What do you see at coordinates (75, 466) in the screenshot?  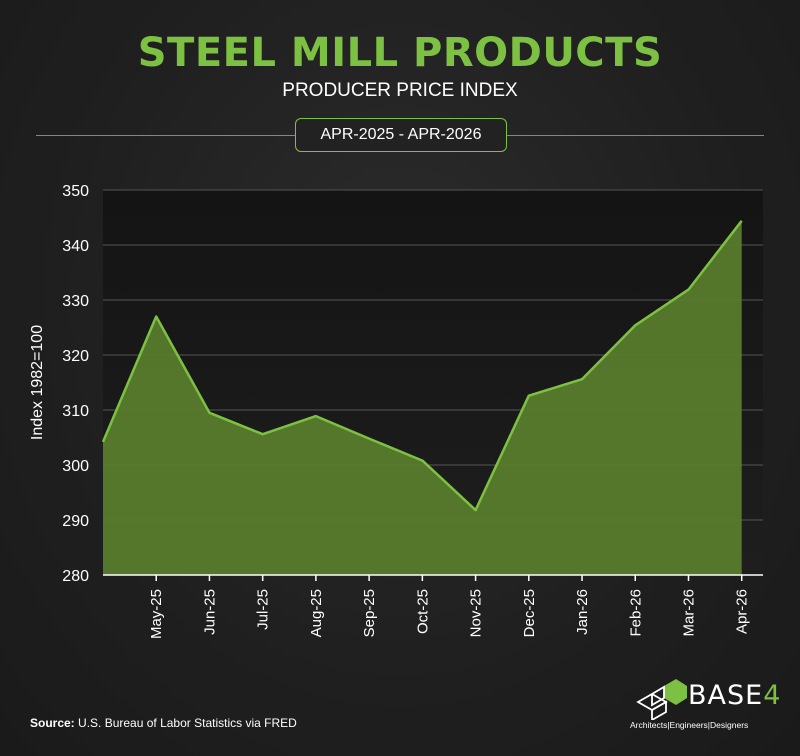 I see `y-tick-label: 300` at bounding box center [75, 466].